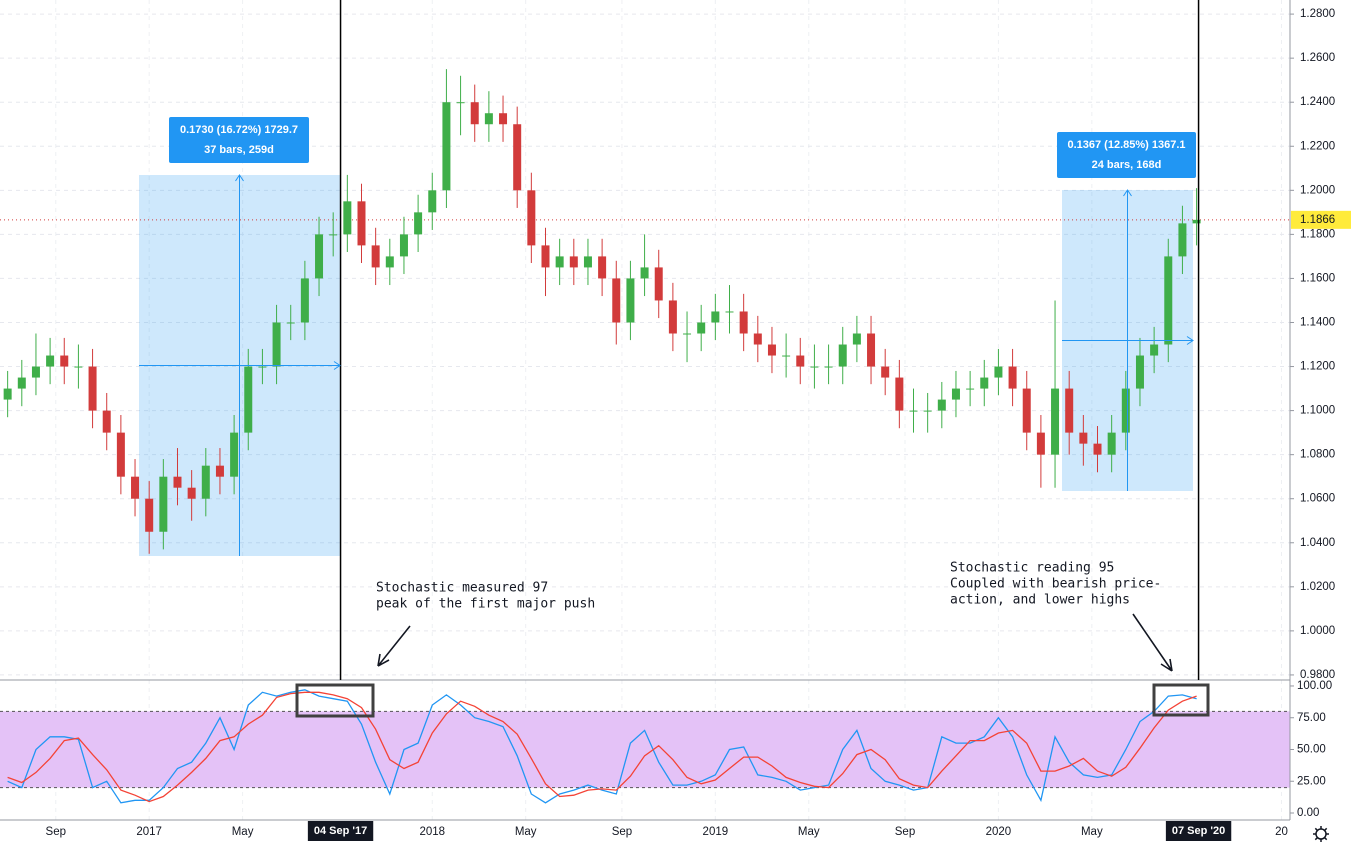 This screenshot has width=1351, height=849. What do you see at coordinates (1317, 190) in the screenshot?
I see `y-tick-label: 1.2000` at bounding box center [1317, 190].